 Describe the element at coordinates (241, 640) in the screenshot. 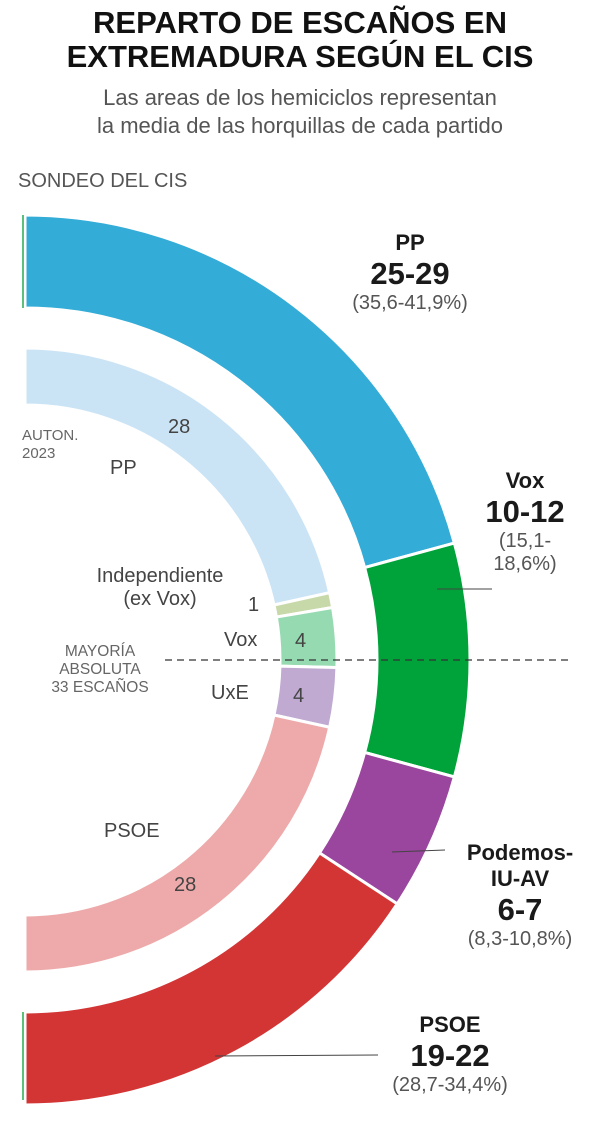

I see `label-vox-inner: Vox` at that location.